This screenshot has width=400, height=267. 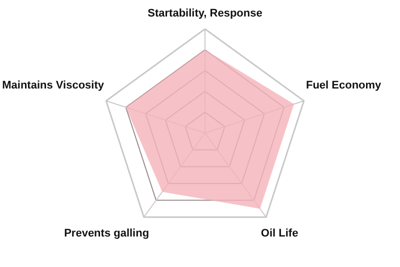 What do you see at coordinates (205, 14) in the screenshot?
I see `spoke-label: Startability, Response` at bounding box center [205, 14].